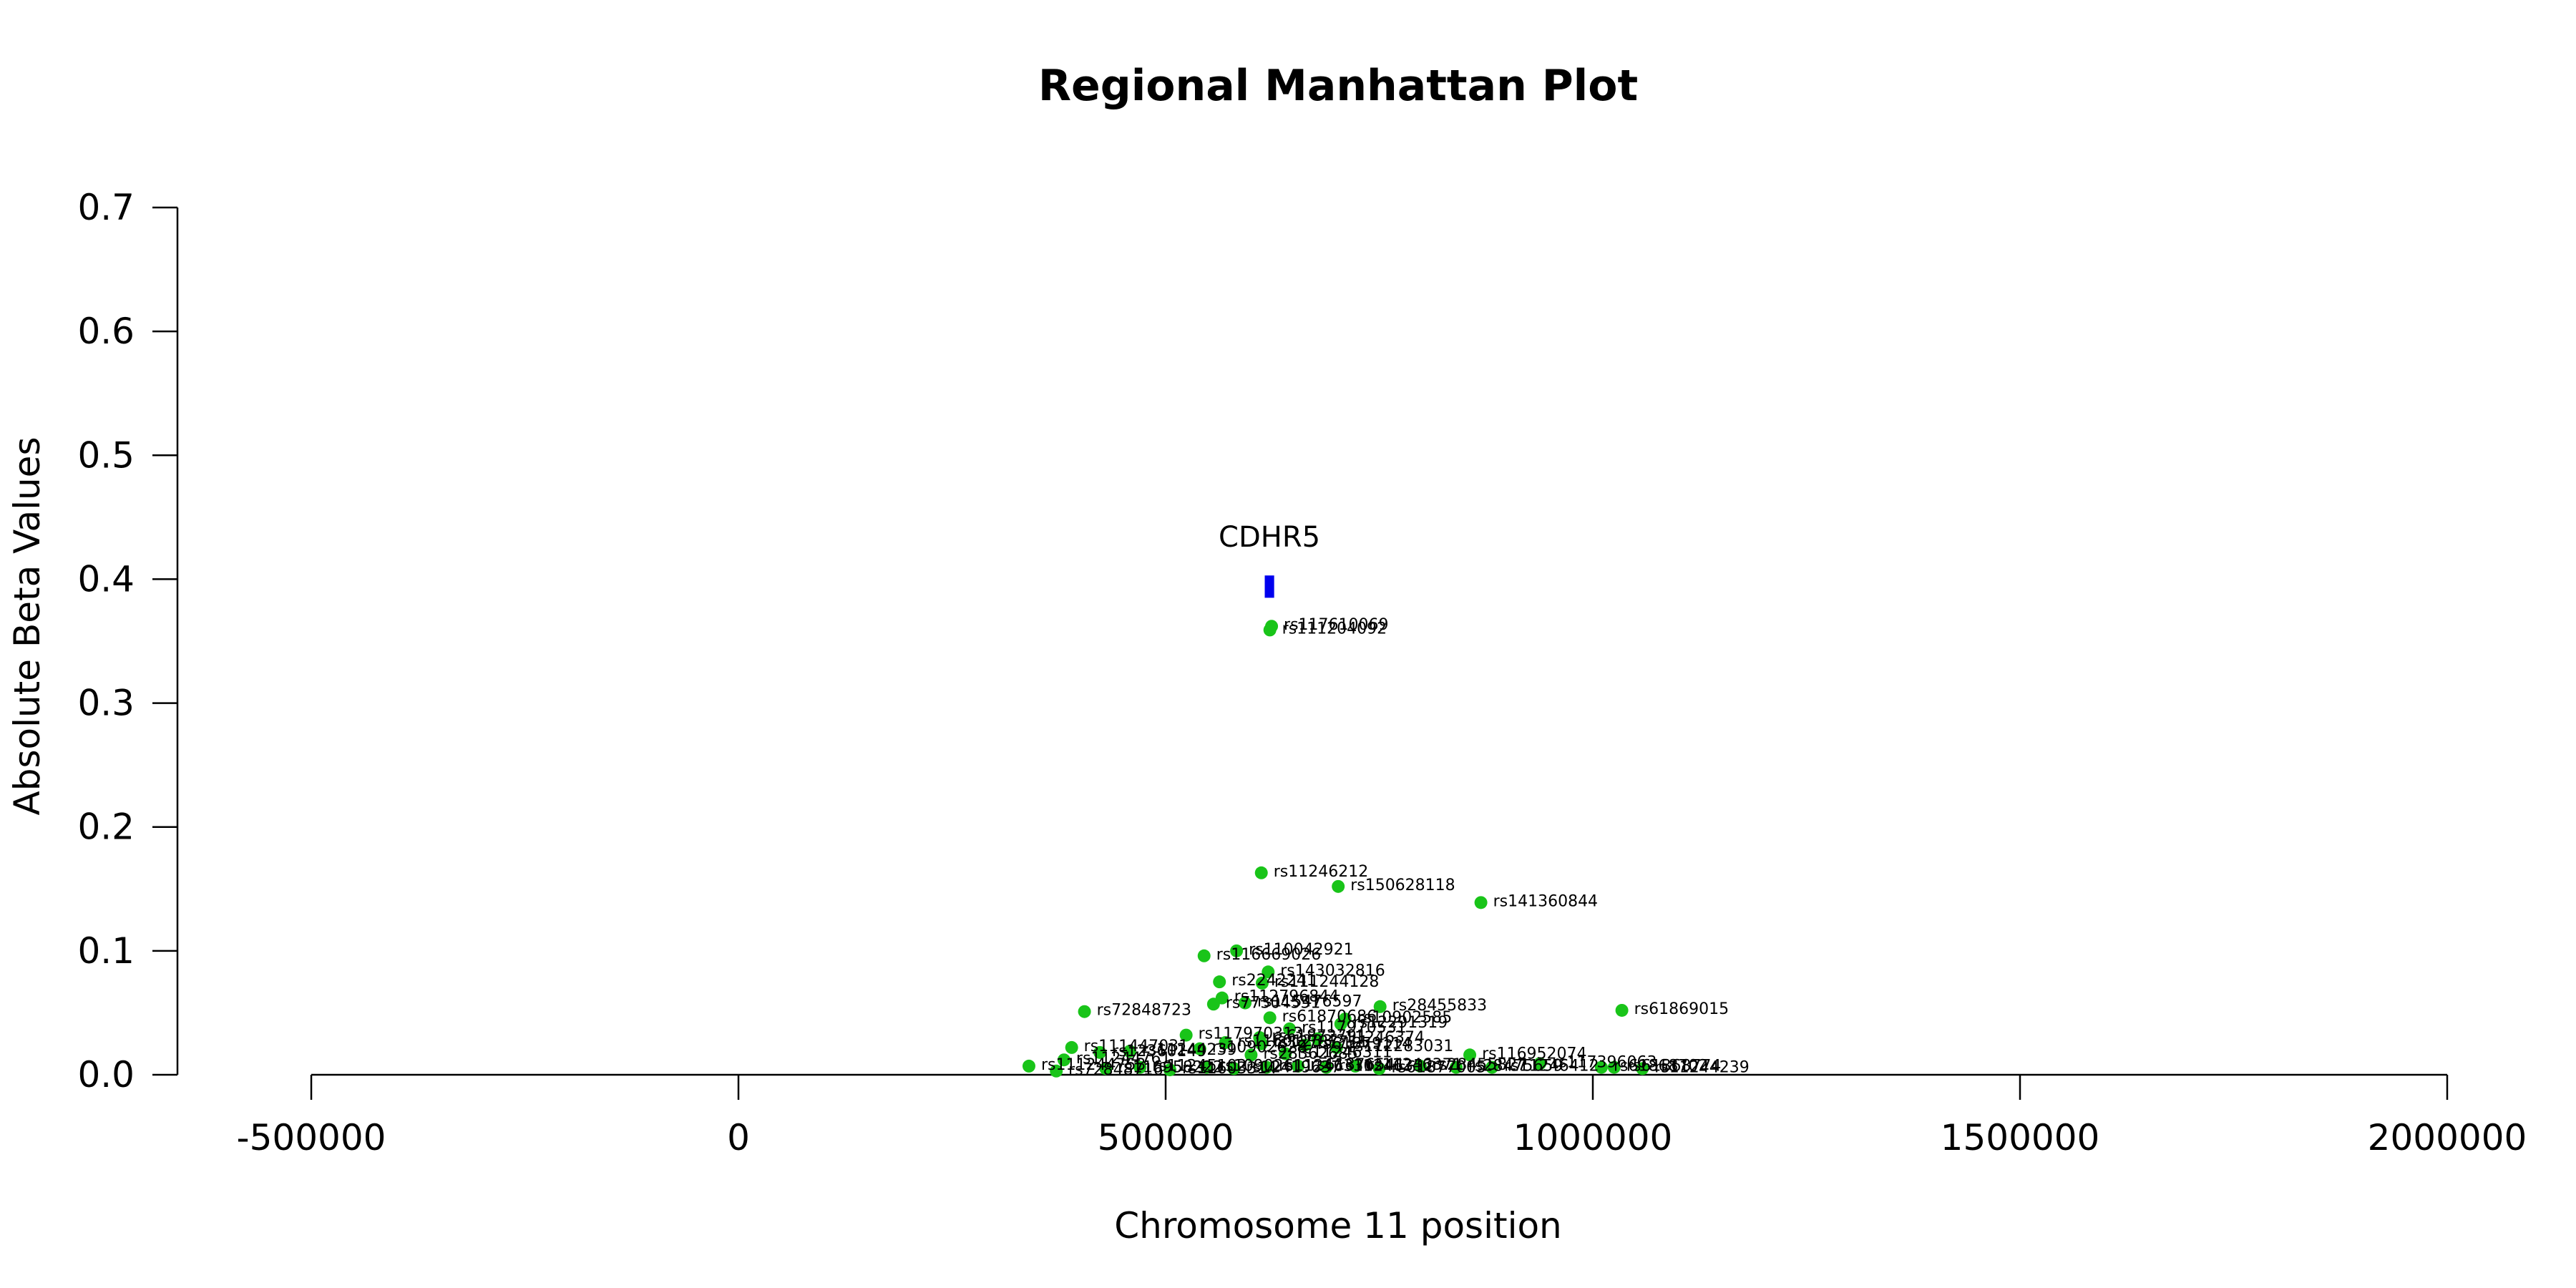 This screenshot has height=1288, width=2576. I want to click on x-axis-title: Chromosome 11 position, so click(1338, 1225).